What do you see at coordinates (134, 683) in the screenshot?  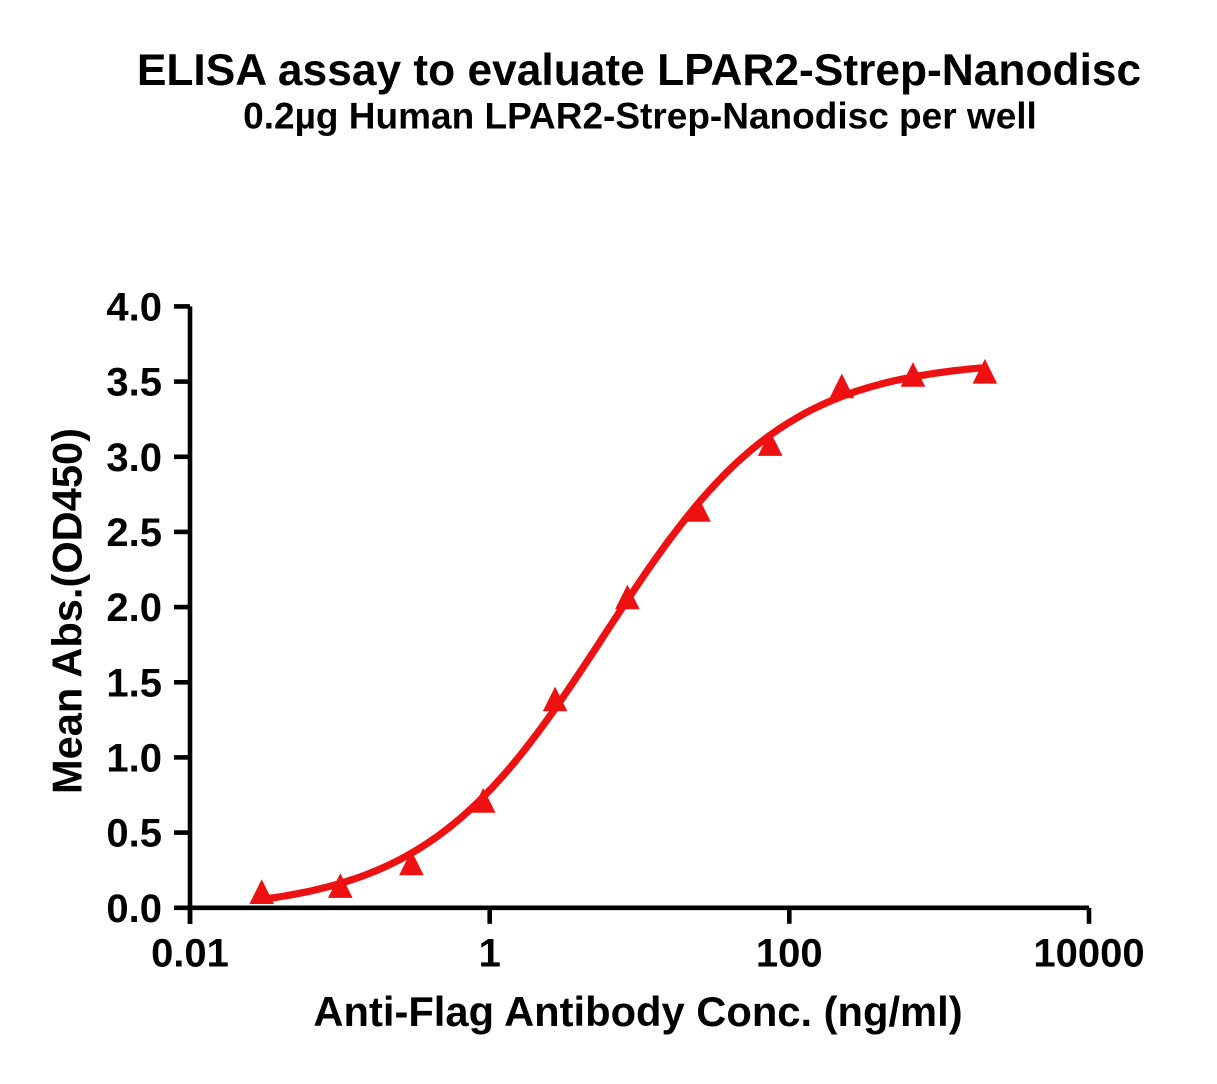 I see `svg-text: 1.5` at bounding box center [134, 683].